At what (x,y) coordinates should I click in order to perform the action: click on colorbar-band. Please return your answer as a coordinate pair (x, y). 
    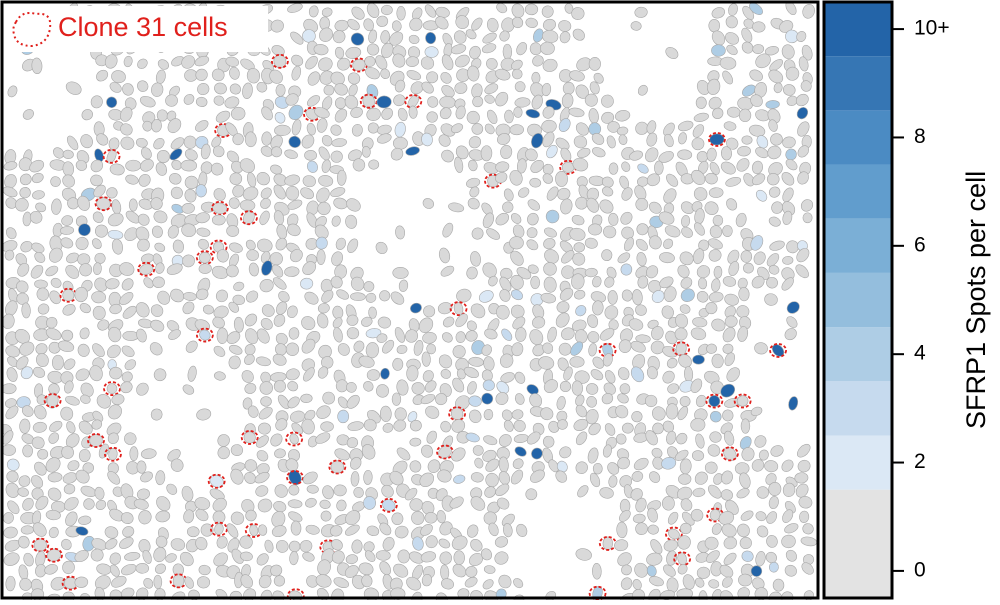
    Looking at the image, I should click on (858, 245).